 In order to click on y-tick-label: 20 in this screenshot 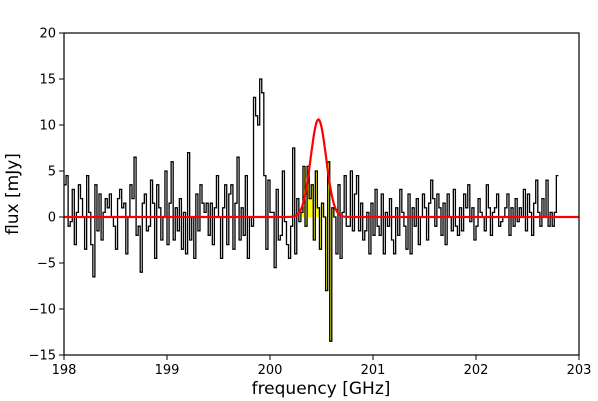, I will do `click(47, 34)`.